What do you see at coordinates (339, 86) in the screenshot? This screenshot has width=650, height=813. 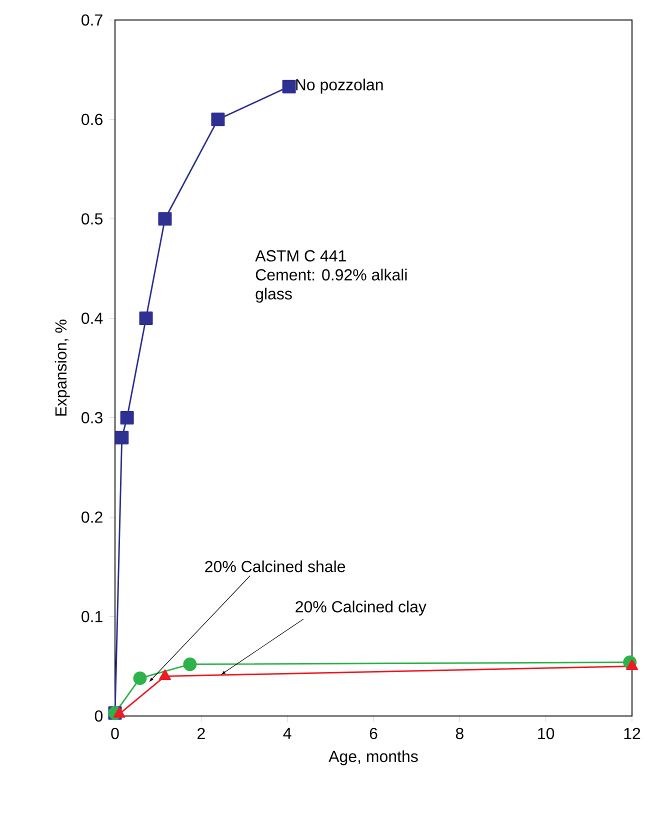 I see `series-label: No pozzolan` at bounding box center [339, 86].